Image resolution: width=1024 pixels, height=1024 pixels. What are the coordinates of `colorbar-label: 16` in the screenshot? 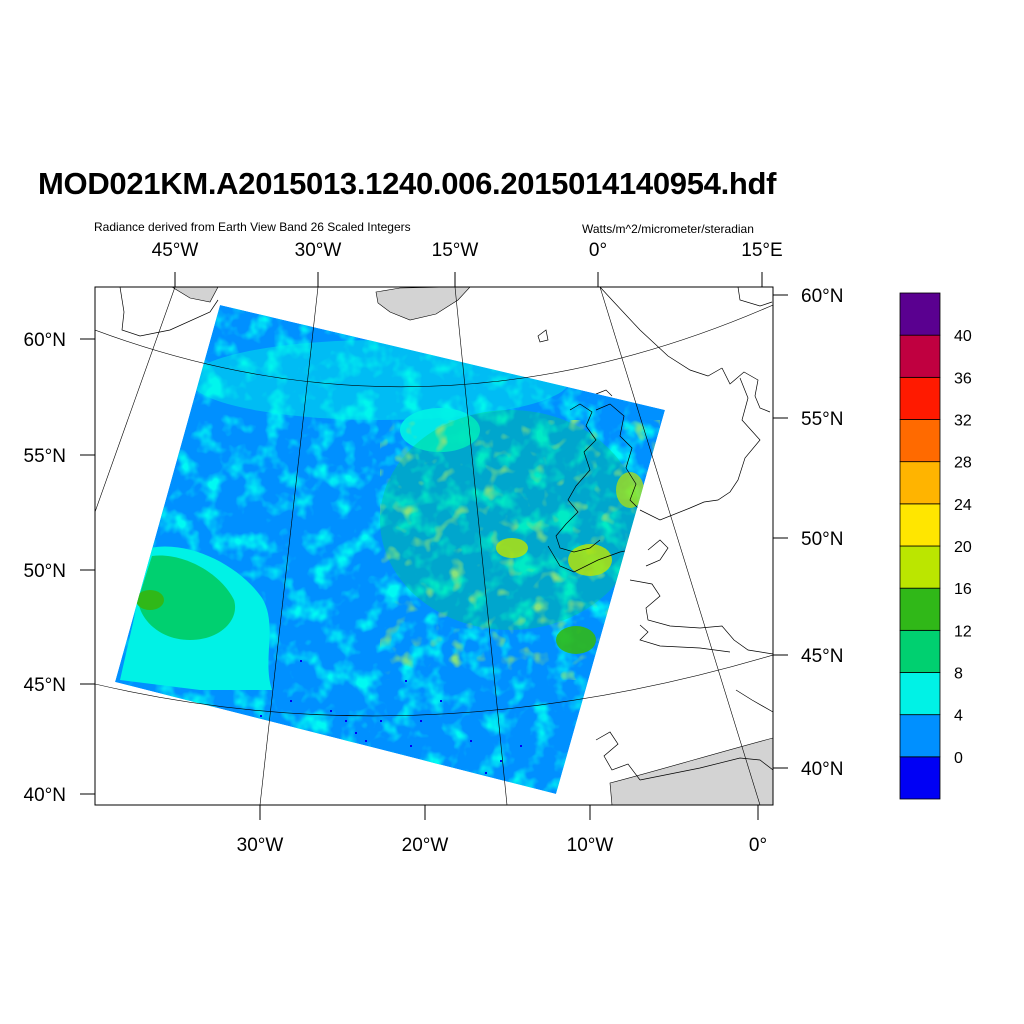 It's located at (963, 589).